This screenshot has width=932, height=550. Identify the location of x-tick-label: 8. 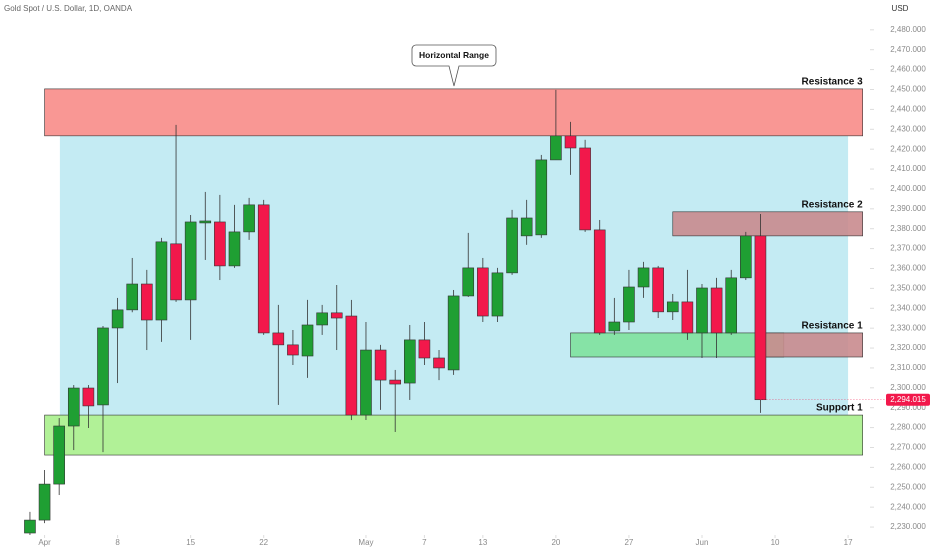
(117, 542).